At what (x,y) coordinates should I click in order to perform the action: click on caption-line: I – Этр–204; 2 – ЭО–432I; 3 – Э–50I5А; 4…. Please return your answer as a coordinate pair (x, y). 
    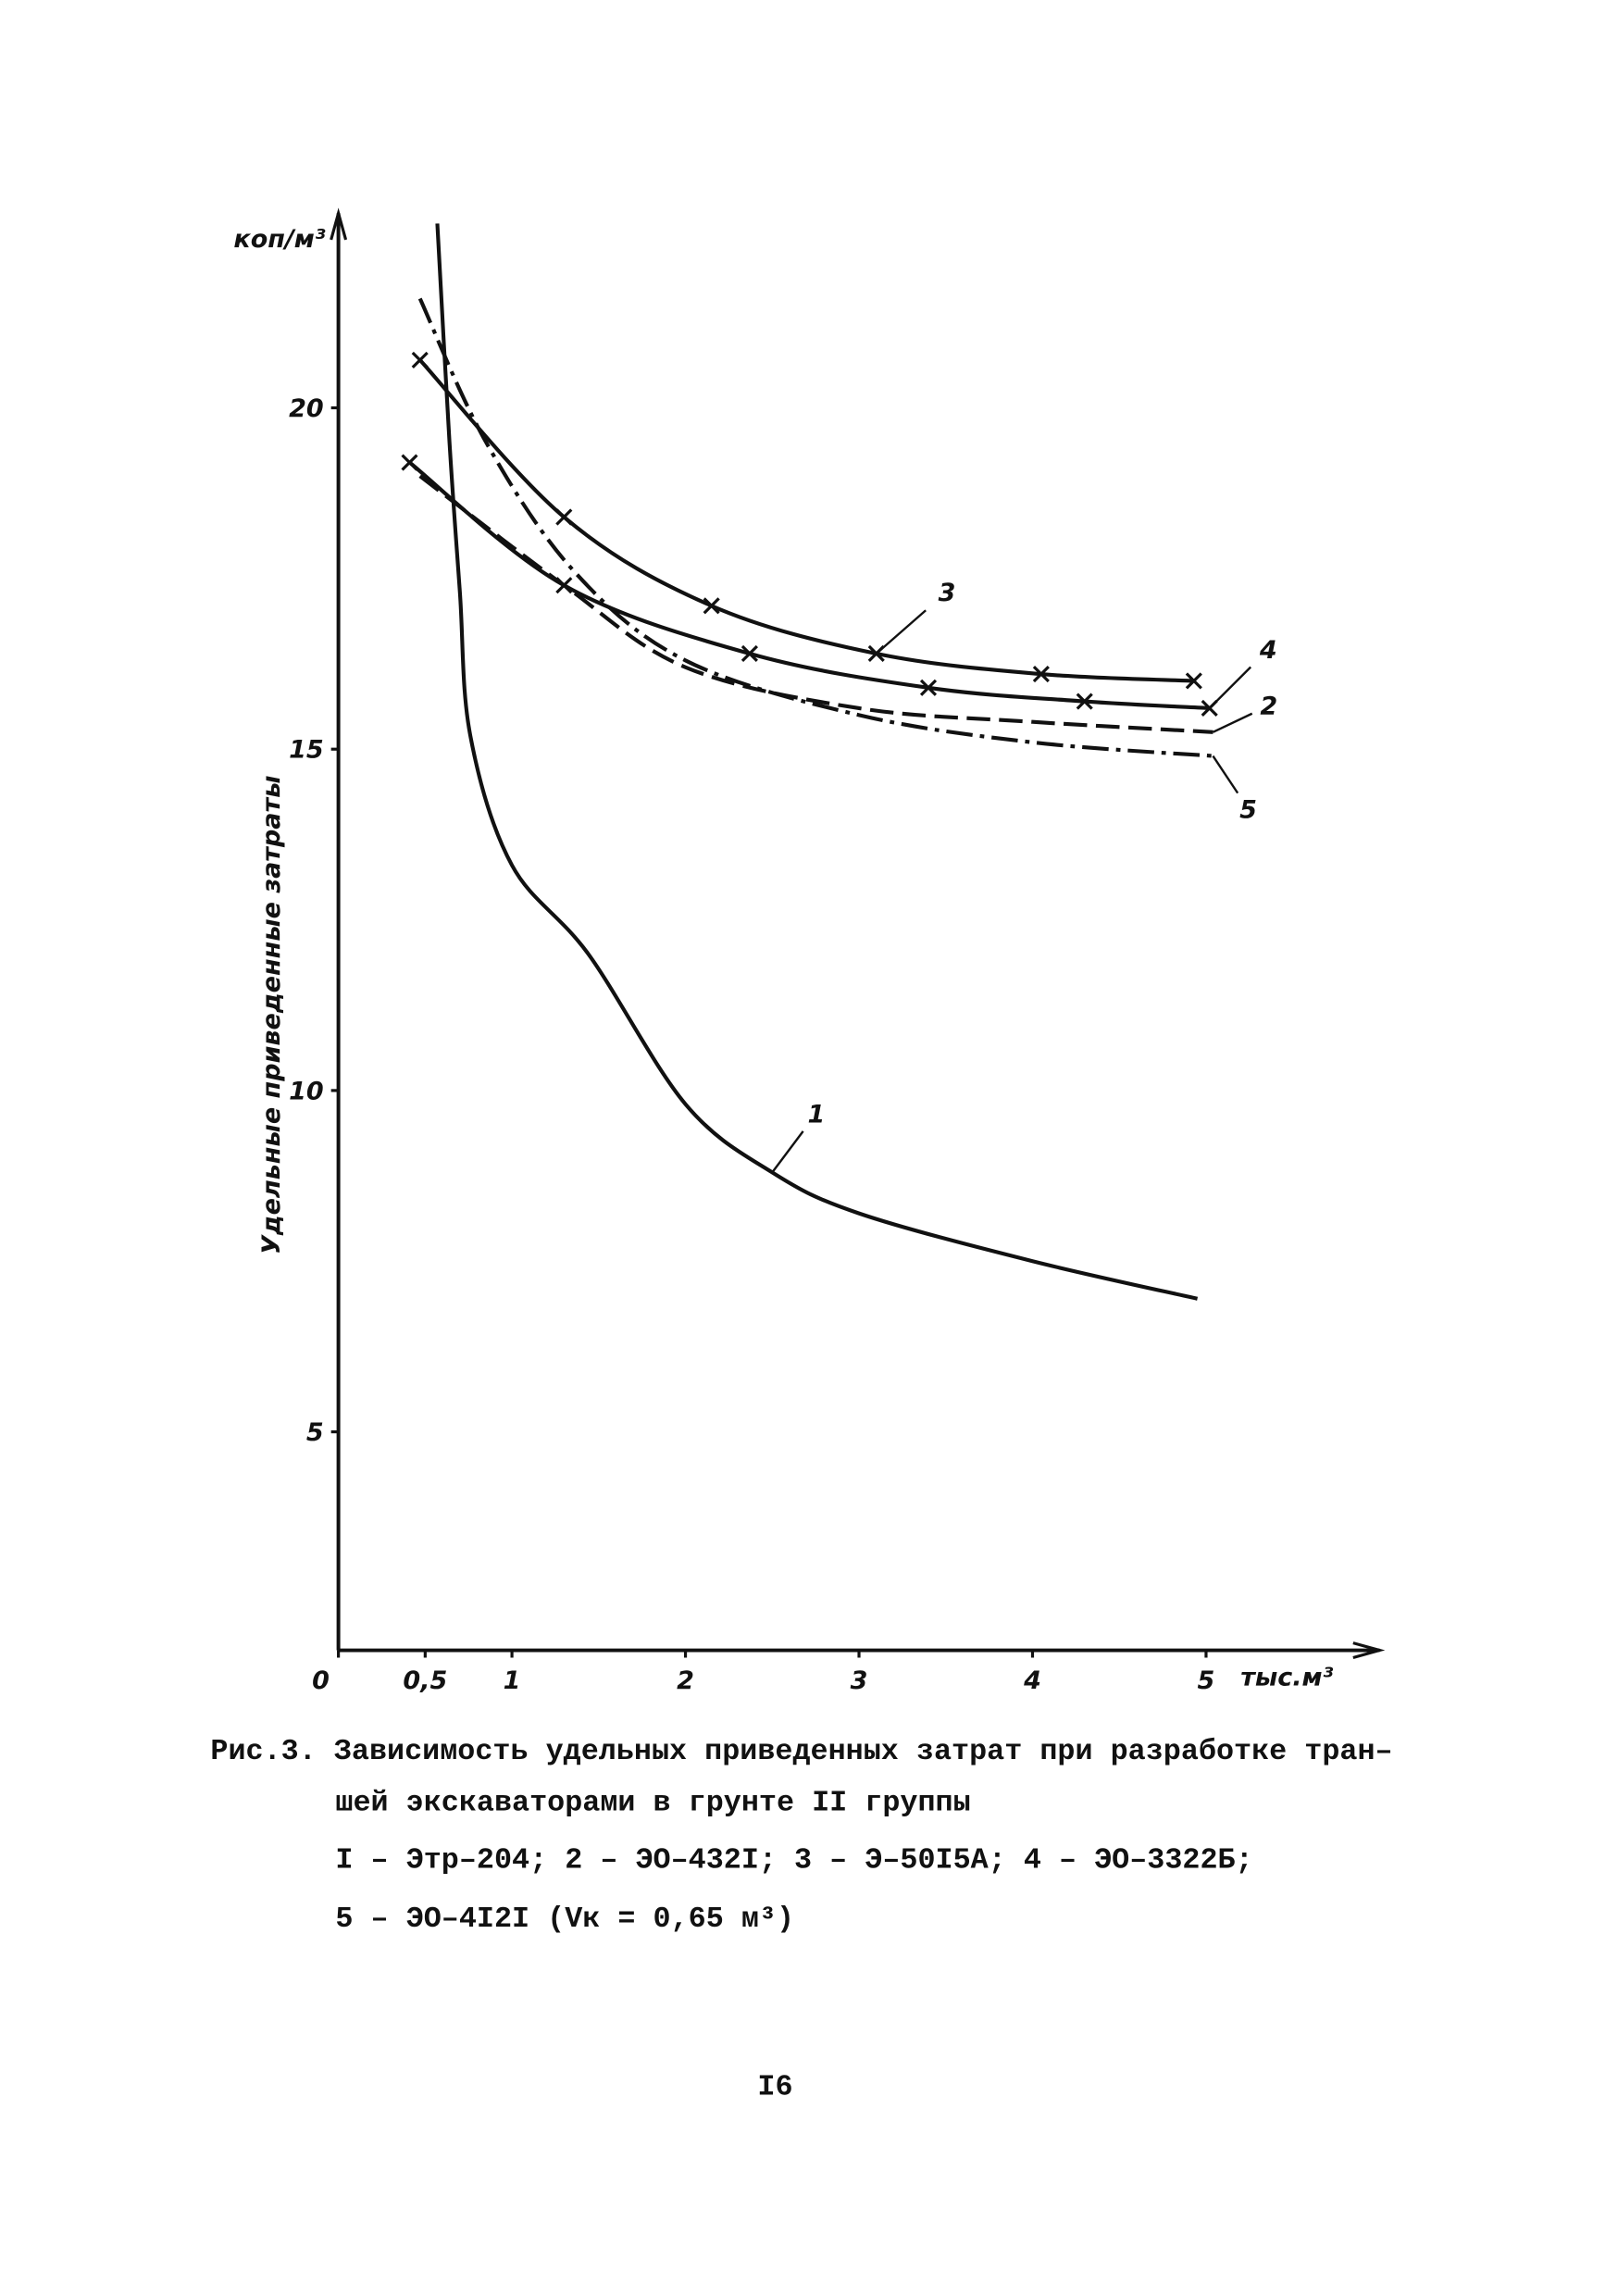
    Looking at the image, I should click on (793, 1861).